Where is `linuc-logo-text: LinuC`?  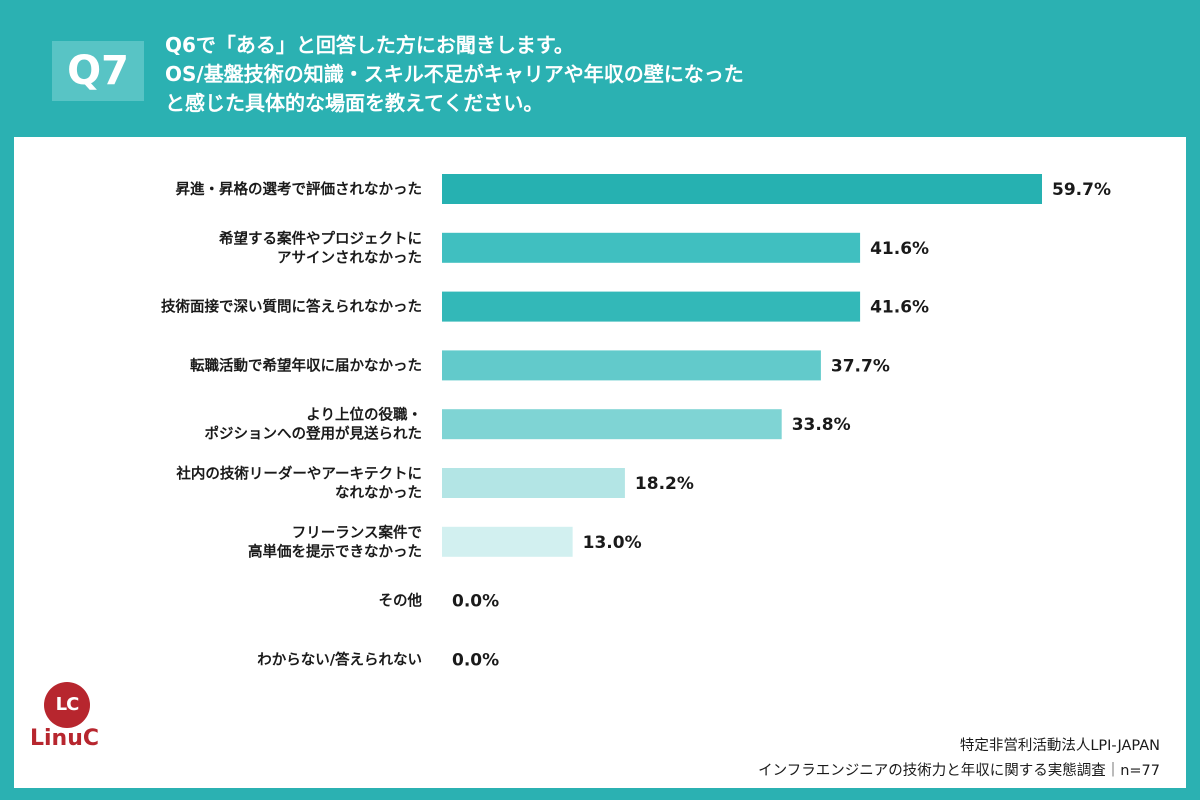
linuc-logo-text: LinuC is located at coordinates (65, 738).